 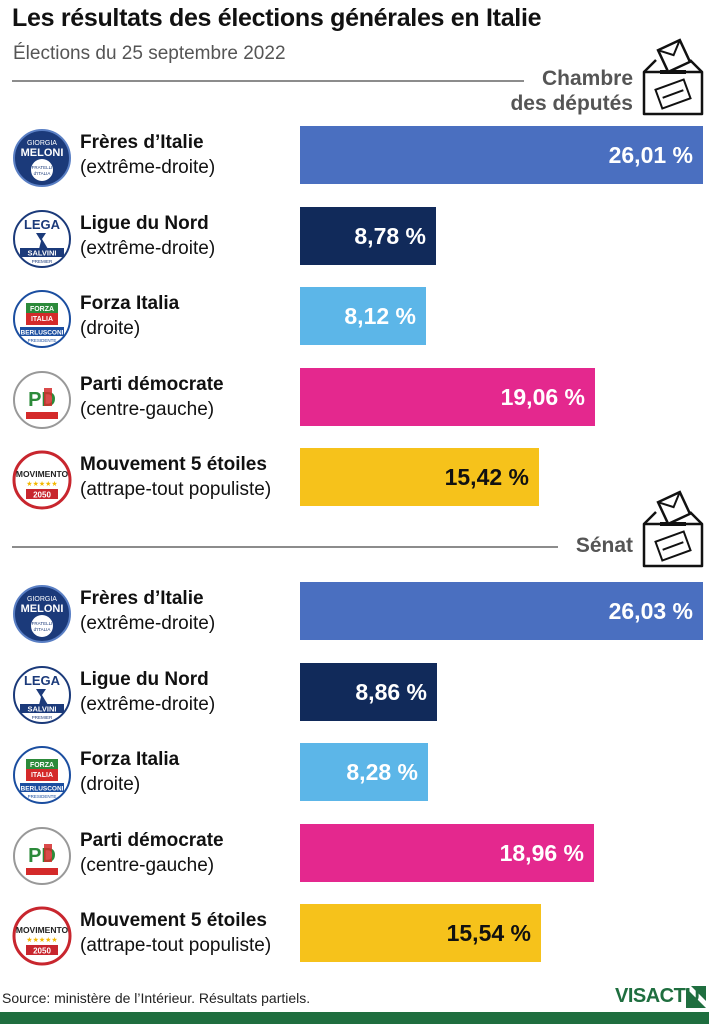 I want to click on bar-pd: 19,06 %, so click(x=447, y=396).